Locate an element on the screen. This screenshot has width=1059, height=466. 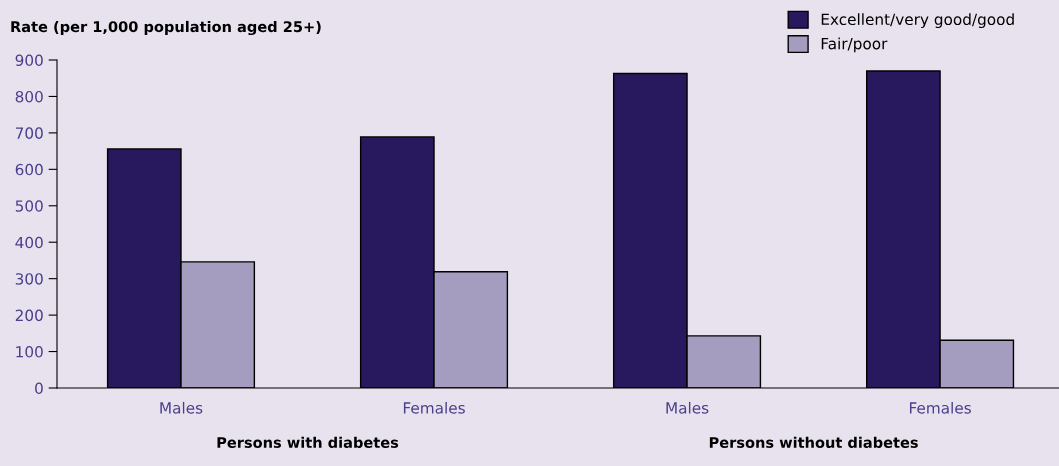
y-axis-title: Rate (per 1,000 population aged 25+) is located at coordinates (166, 28).